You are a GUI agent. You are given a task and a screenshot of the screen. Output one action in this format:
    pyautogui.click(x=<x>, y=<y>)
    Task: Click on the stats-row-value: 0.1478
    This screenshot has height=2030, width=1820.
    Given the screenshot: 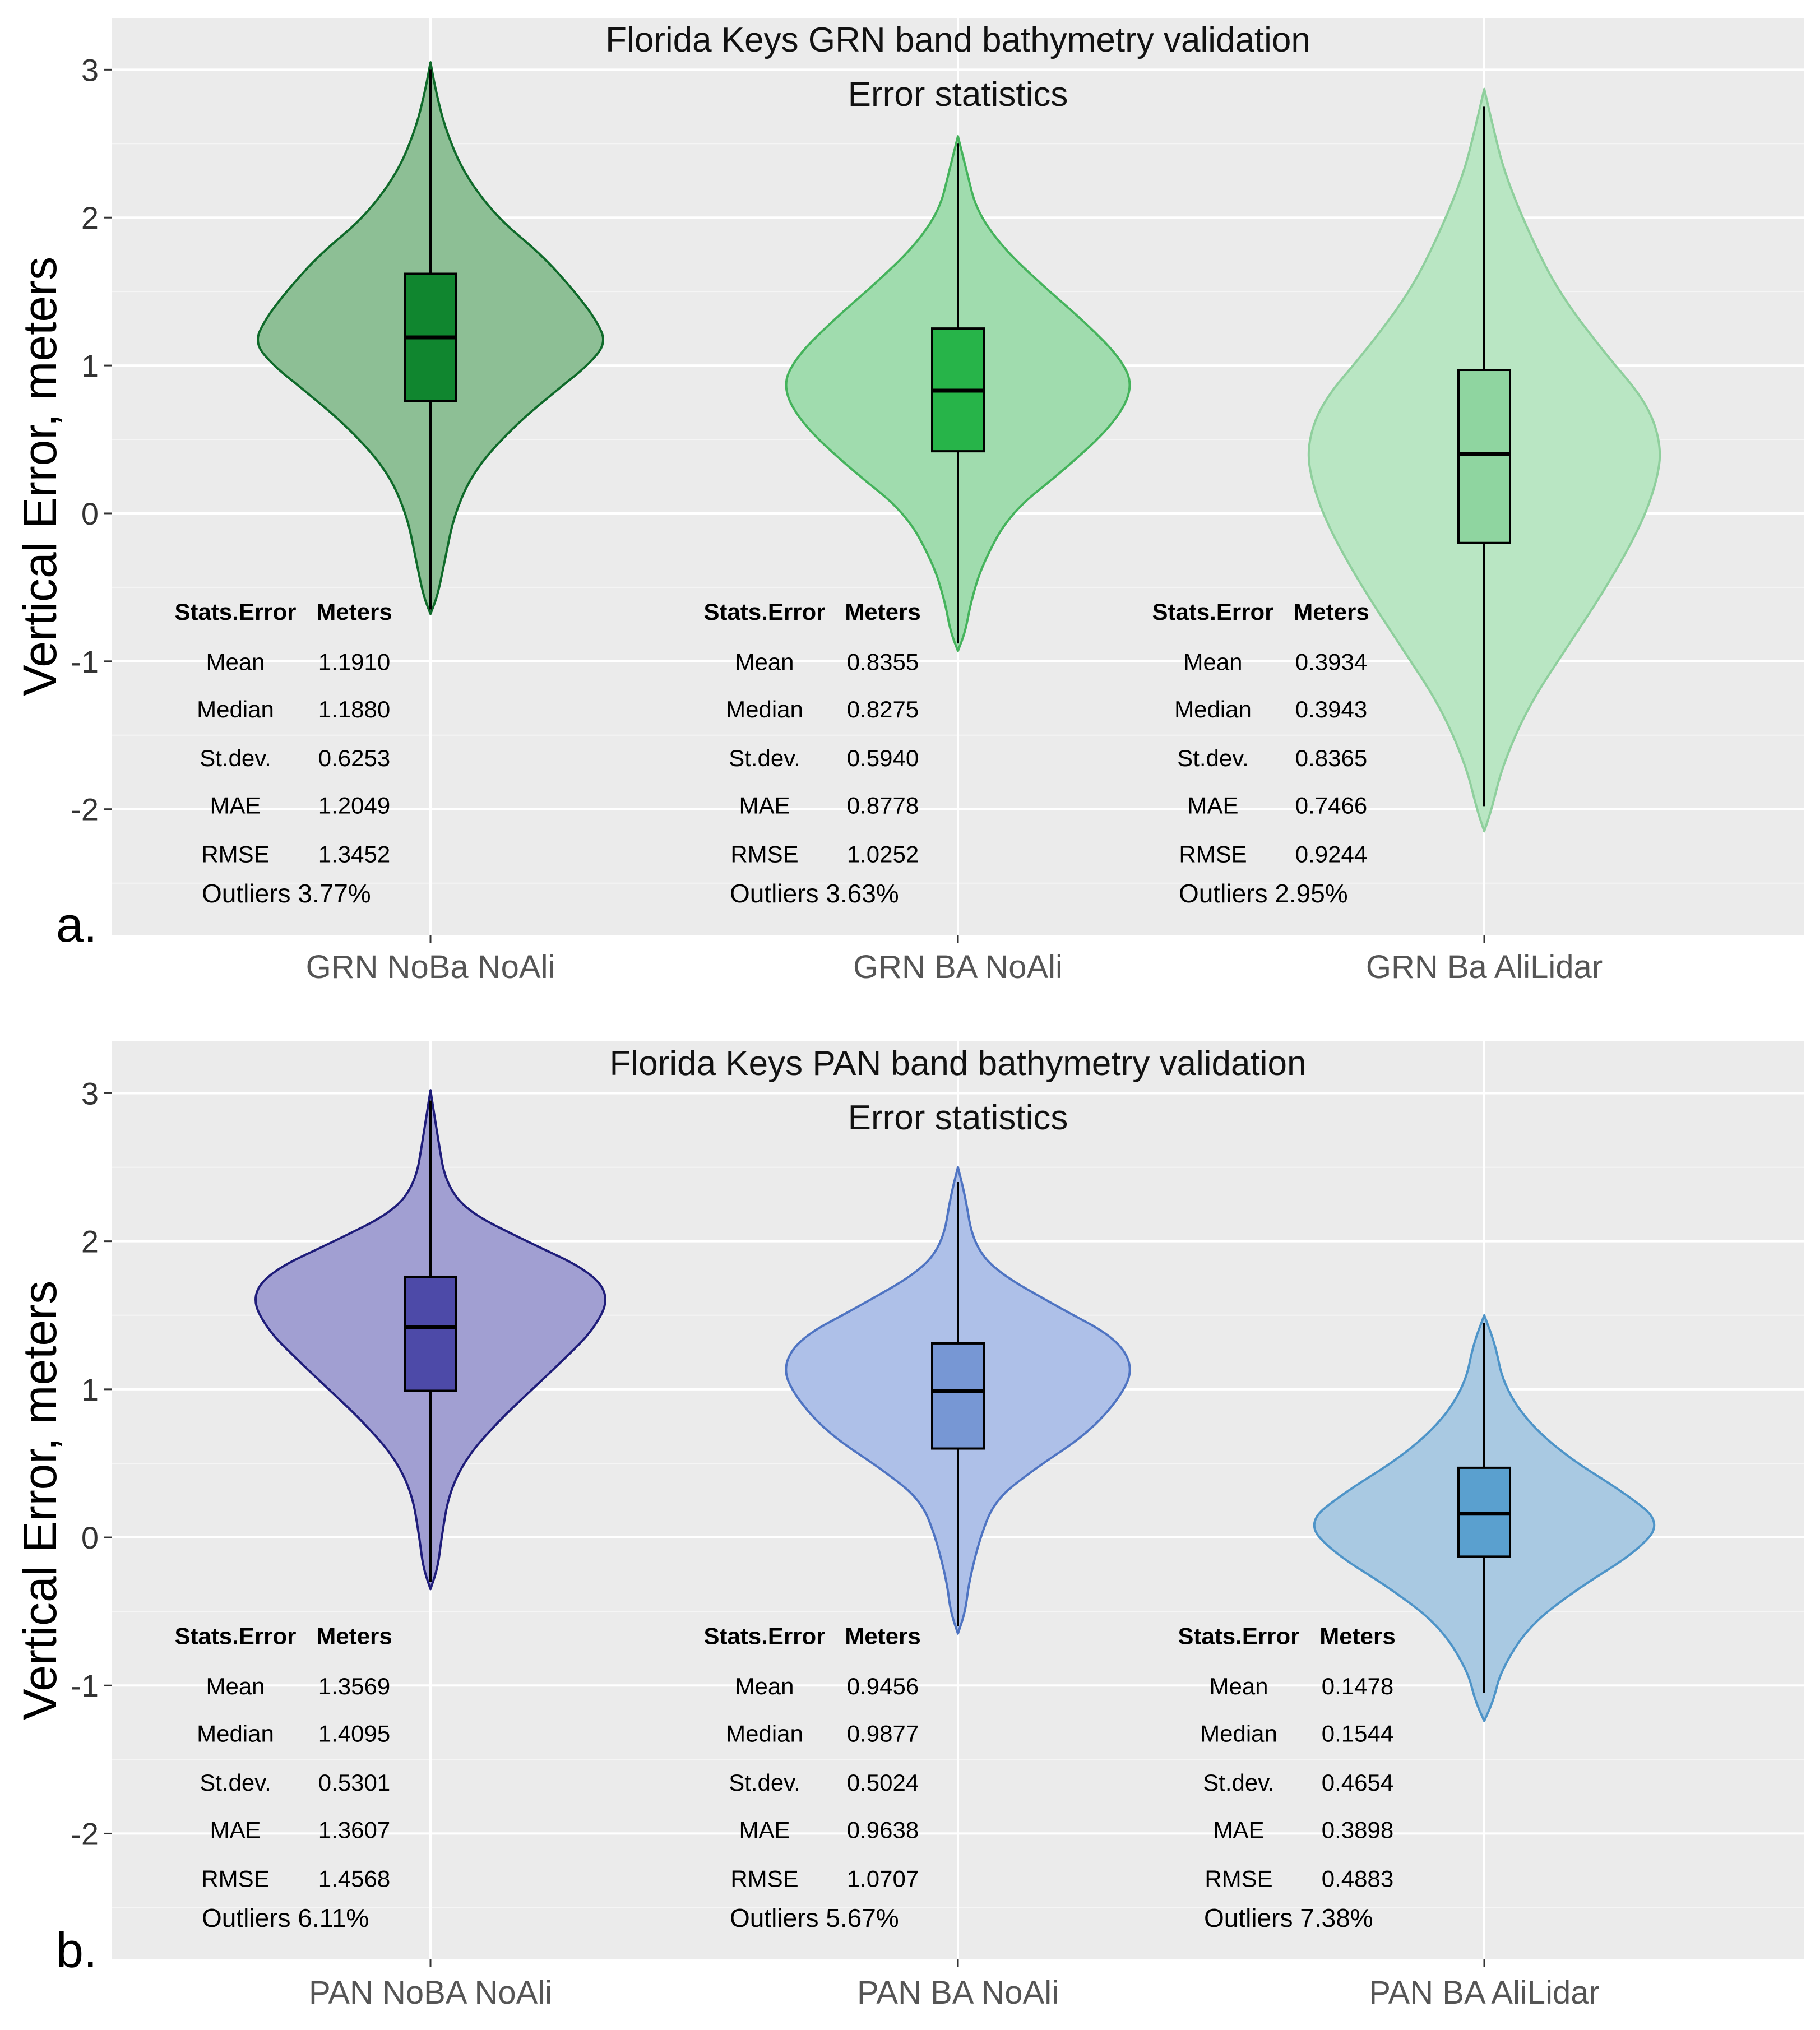 What is the action you would take?
    pyautogui.click(x=1357, y=1686)
    